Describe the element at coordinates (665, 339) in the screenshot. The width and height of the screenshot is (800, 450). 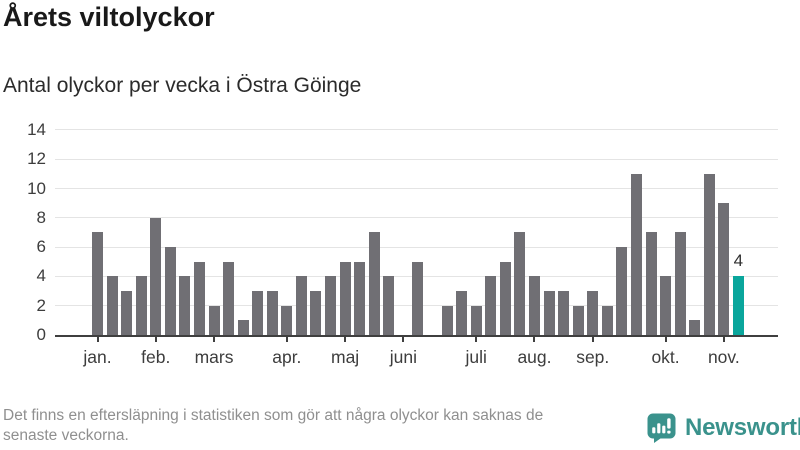
I see `x-tick-okt` at that location.